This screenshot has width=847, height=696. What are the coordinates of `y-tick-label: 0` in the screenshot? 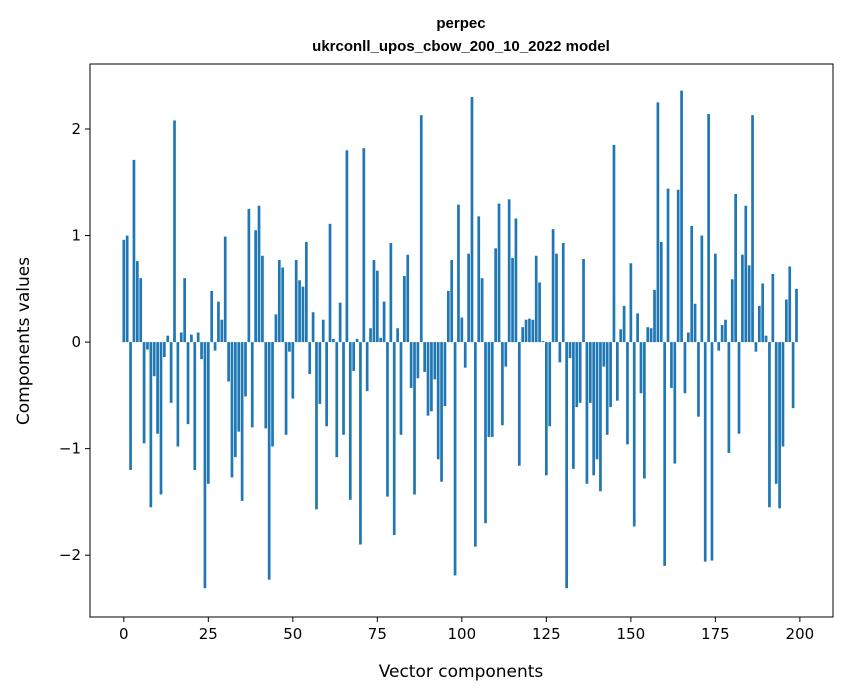 It's located at (76, 342).